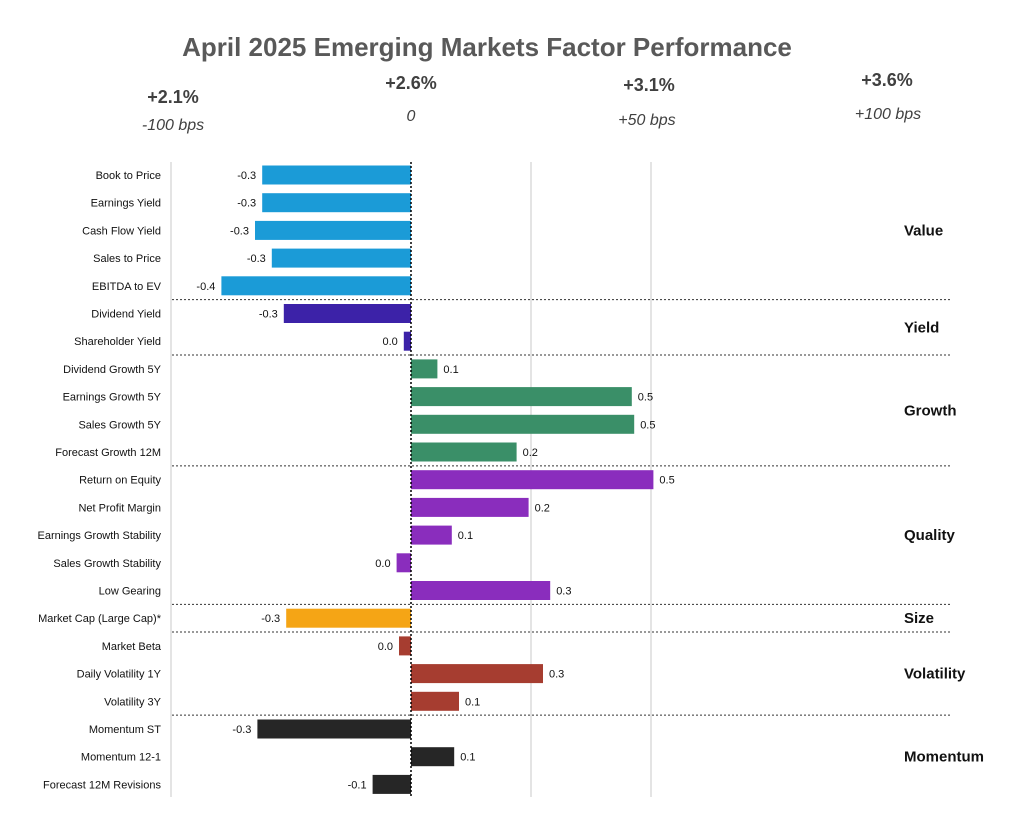  Describe the element at coordinates (357, 785) in the screenshot. I see `value-label: -0.1` at that location.